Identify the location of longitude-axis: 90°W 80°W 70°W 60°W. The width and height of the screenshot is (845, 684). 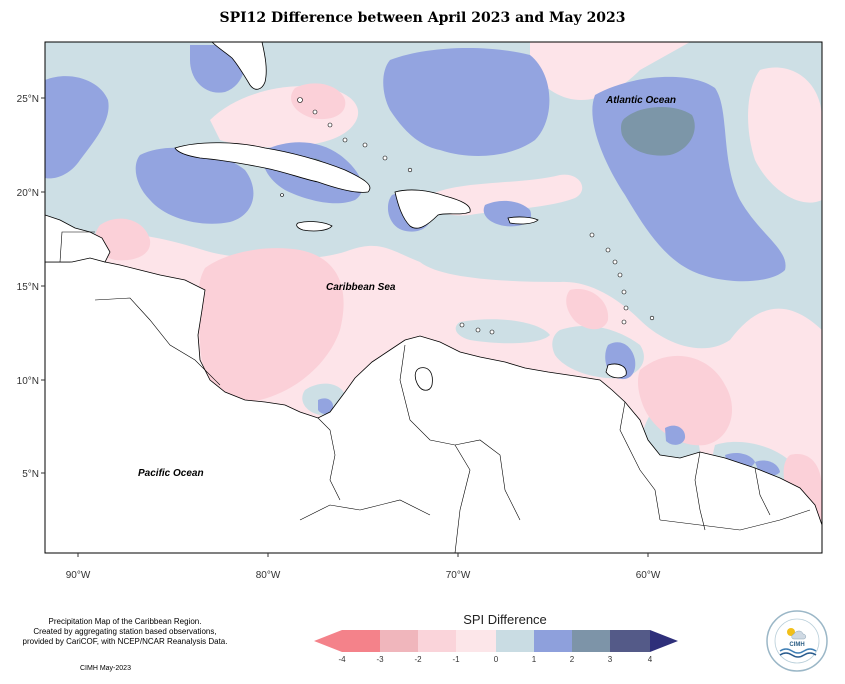
(363, 567).